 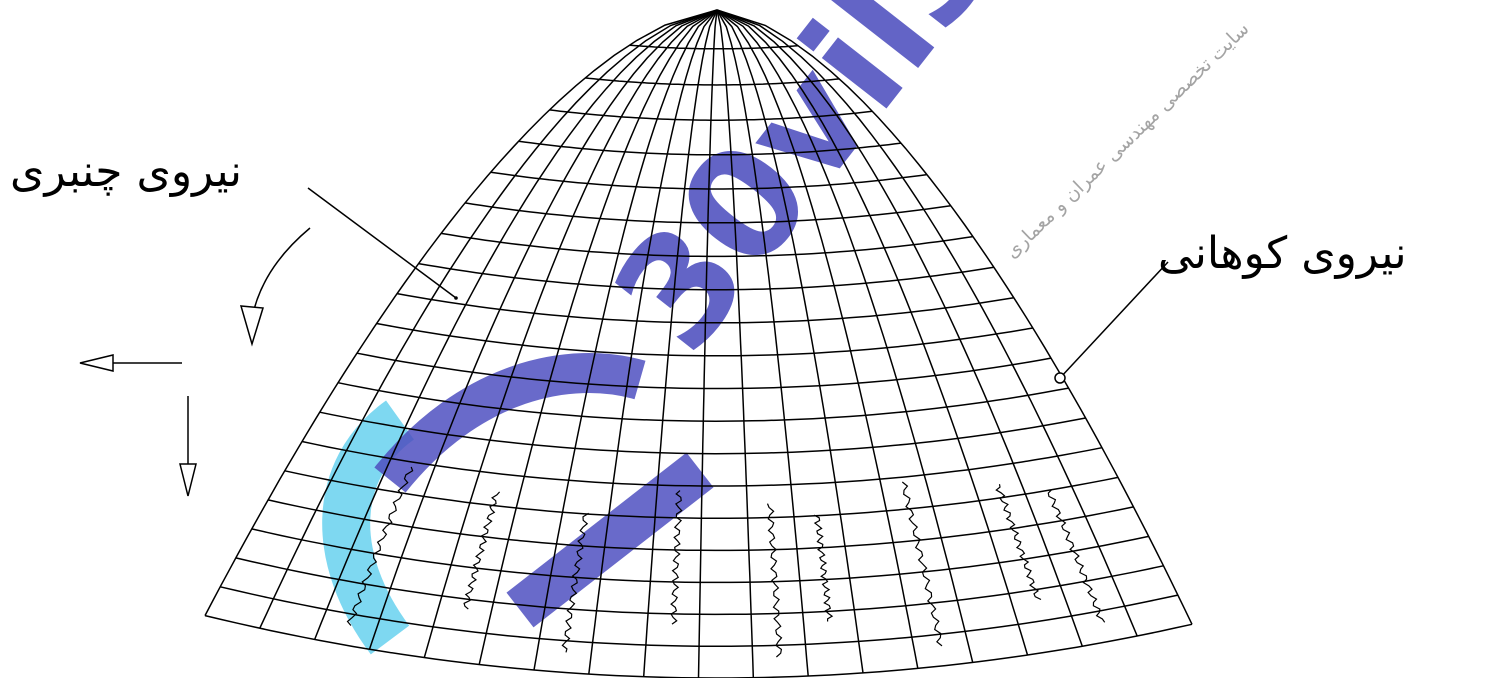 I want to click on watermark-blue-arc, so click(x=510, y=423).